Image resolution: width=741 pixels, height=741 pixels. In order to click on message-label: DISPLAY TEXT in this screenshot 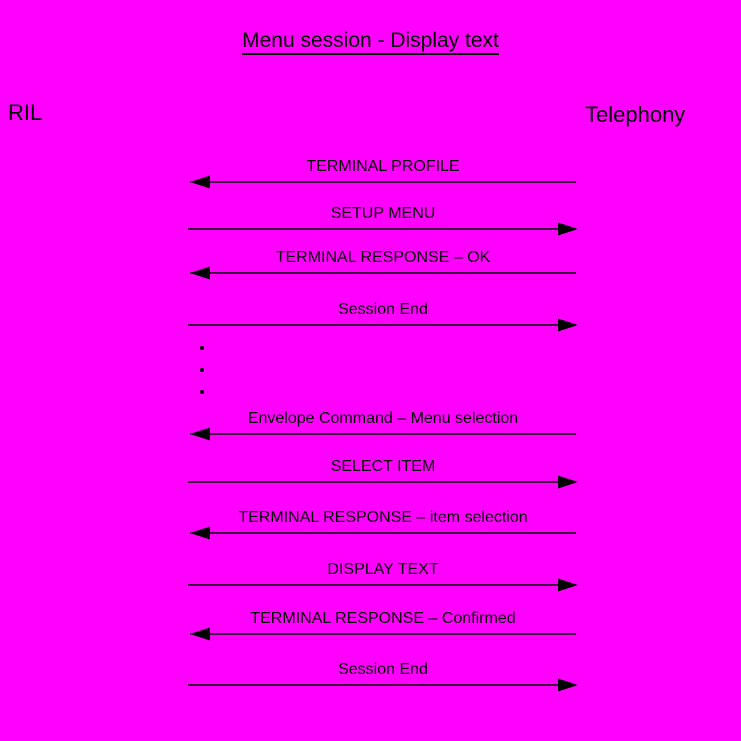, I will do `click(383, 569)`.